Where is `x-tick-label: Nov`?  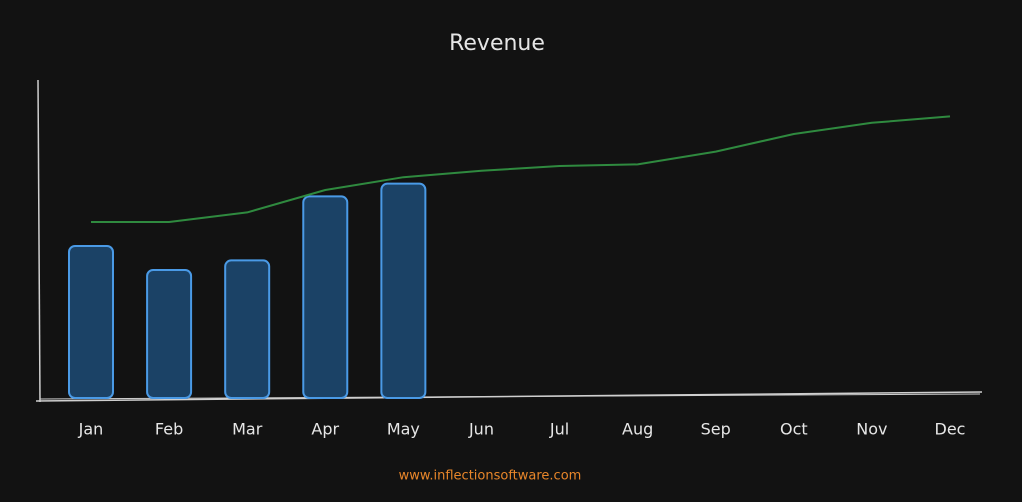
x-tick-label: Nov is located at coordinates (871, 429).